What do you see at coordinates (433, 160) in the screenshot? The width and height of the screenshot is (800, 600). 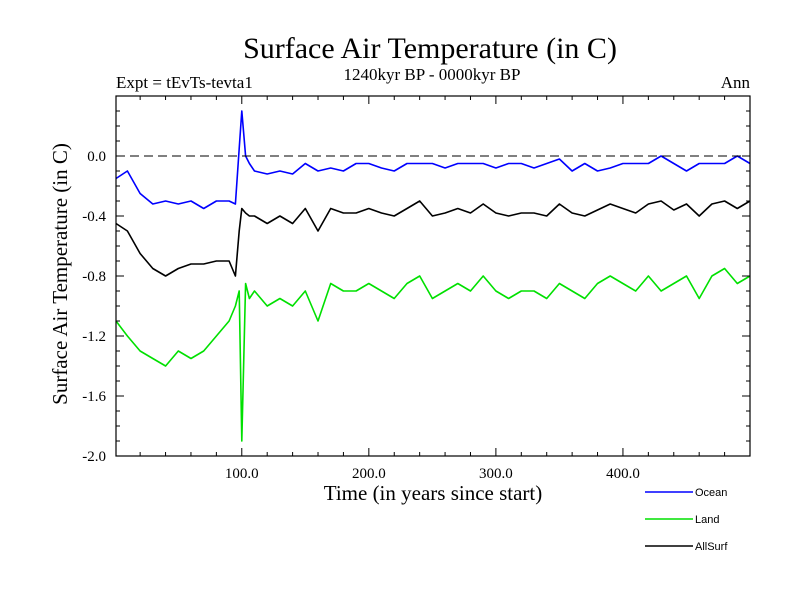 I see `series-line-ocean` at bounding box center [433, 160].